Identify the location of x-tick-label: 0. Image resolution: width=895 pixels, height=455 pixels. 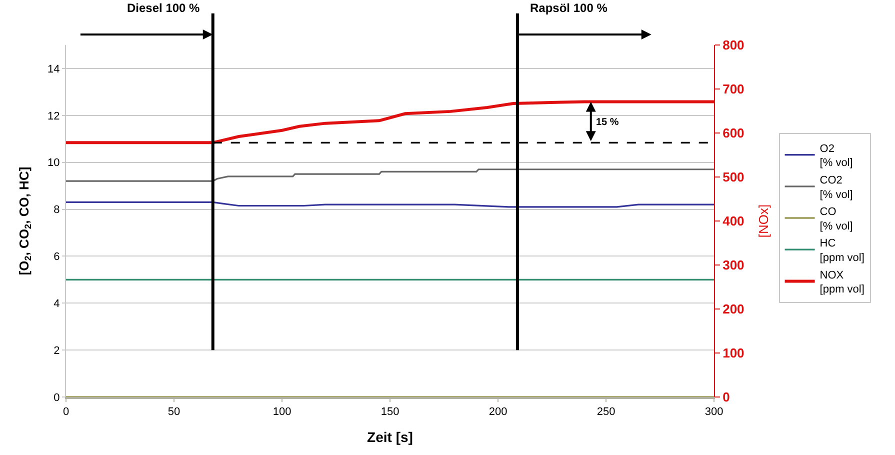
(66, 412).